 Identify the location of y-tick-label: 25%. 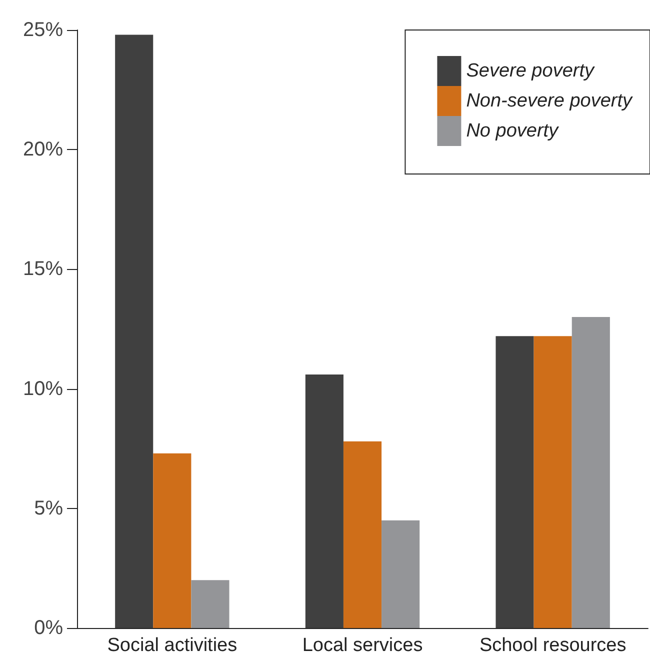
(43, 30).